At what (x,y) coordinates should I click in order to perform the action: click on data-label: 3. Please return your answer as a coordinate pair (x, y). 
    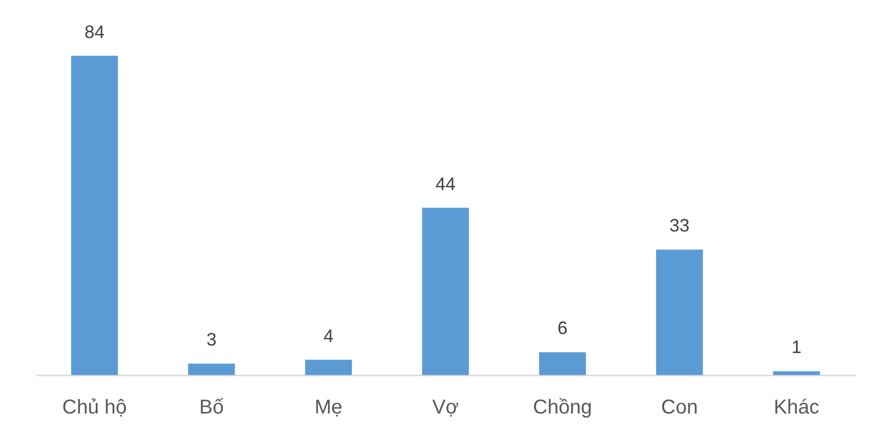
    Looking at the image, I should click on (211, 340).